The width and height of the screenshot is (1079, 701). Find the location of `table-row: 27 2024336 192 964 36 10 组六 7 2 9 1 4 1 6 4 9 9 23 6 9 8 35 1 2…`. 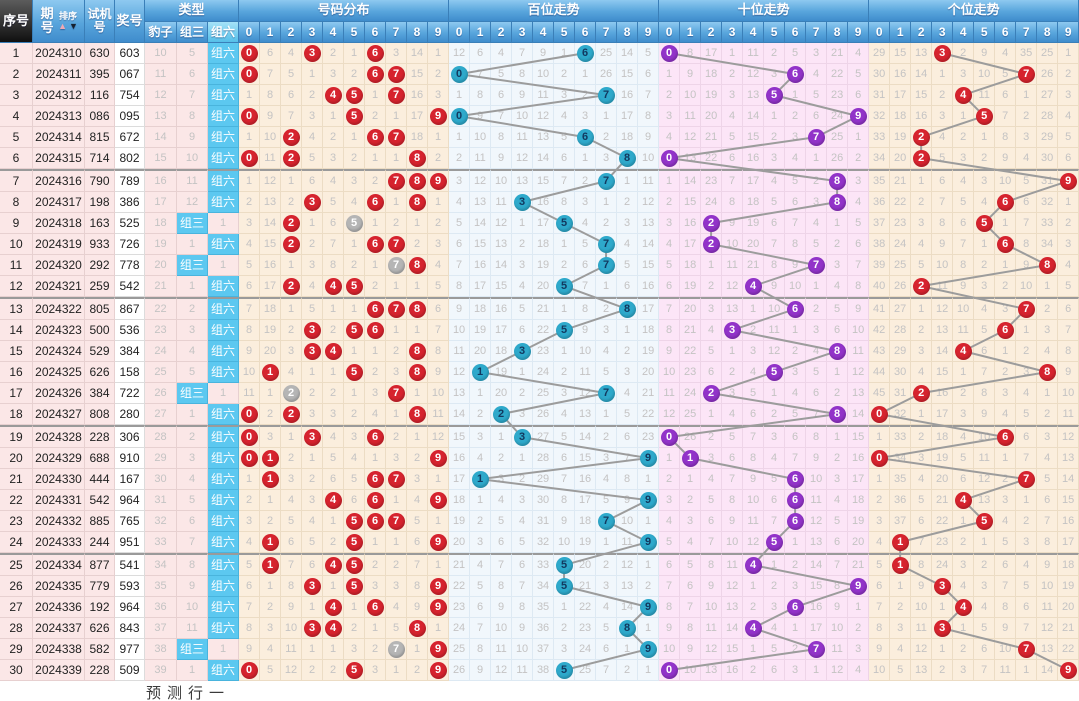

table-row: 27 2024336 192 964 36 10 组六 7 2 9 1 4 1 6 4 9 9 23 6 9 8 35 1 2… is located at coordinates (539, 607).